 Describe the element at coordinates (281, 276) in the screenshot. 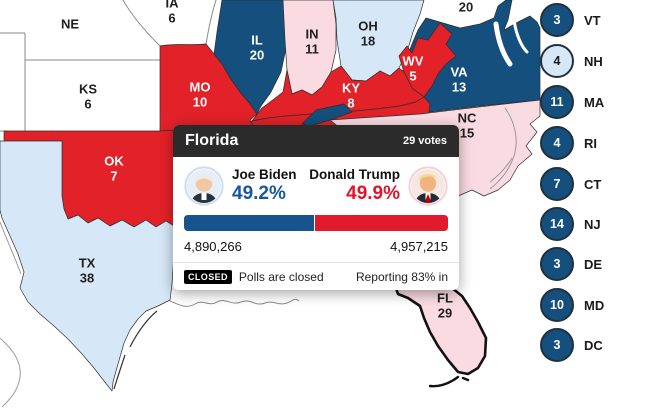

I see `polls-status-text: Polls are closed` at that location.